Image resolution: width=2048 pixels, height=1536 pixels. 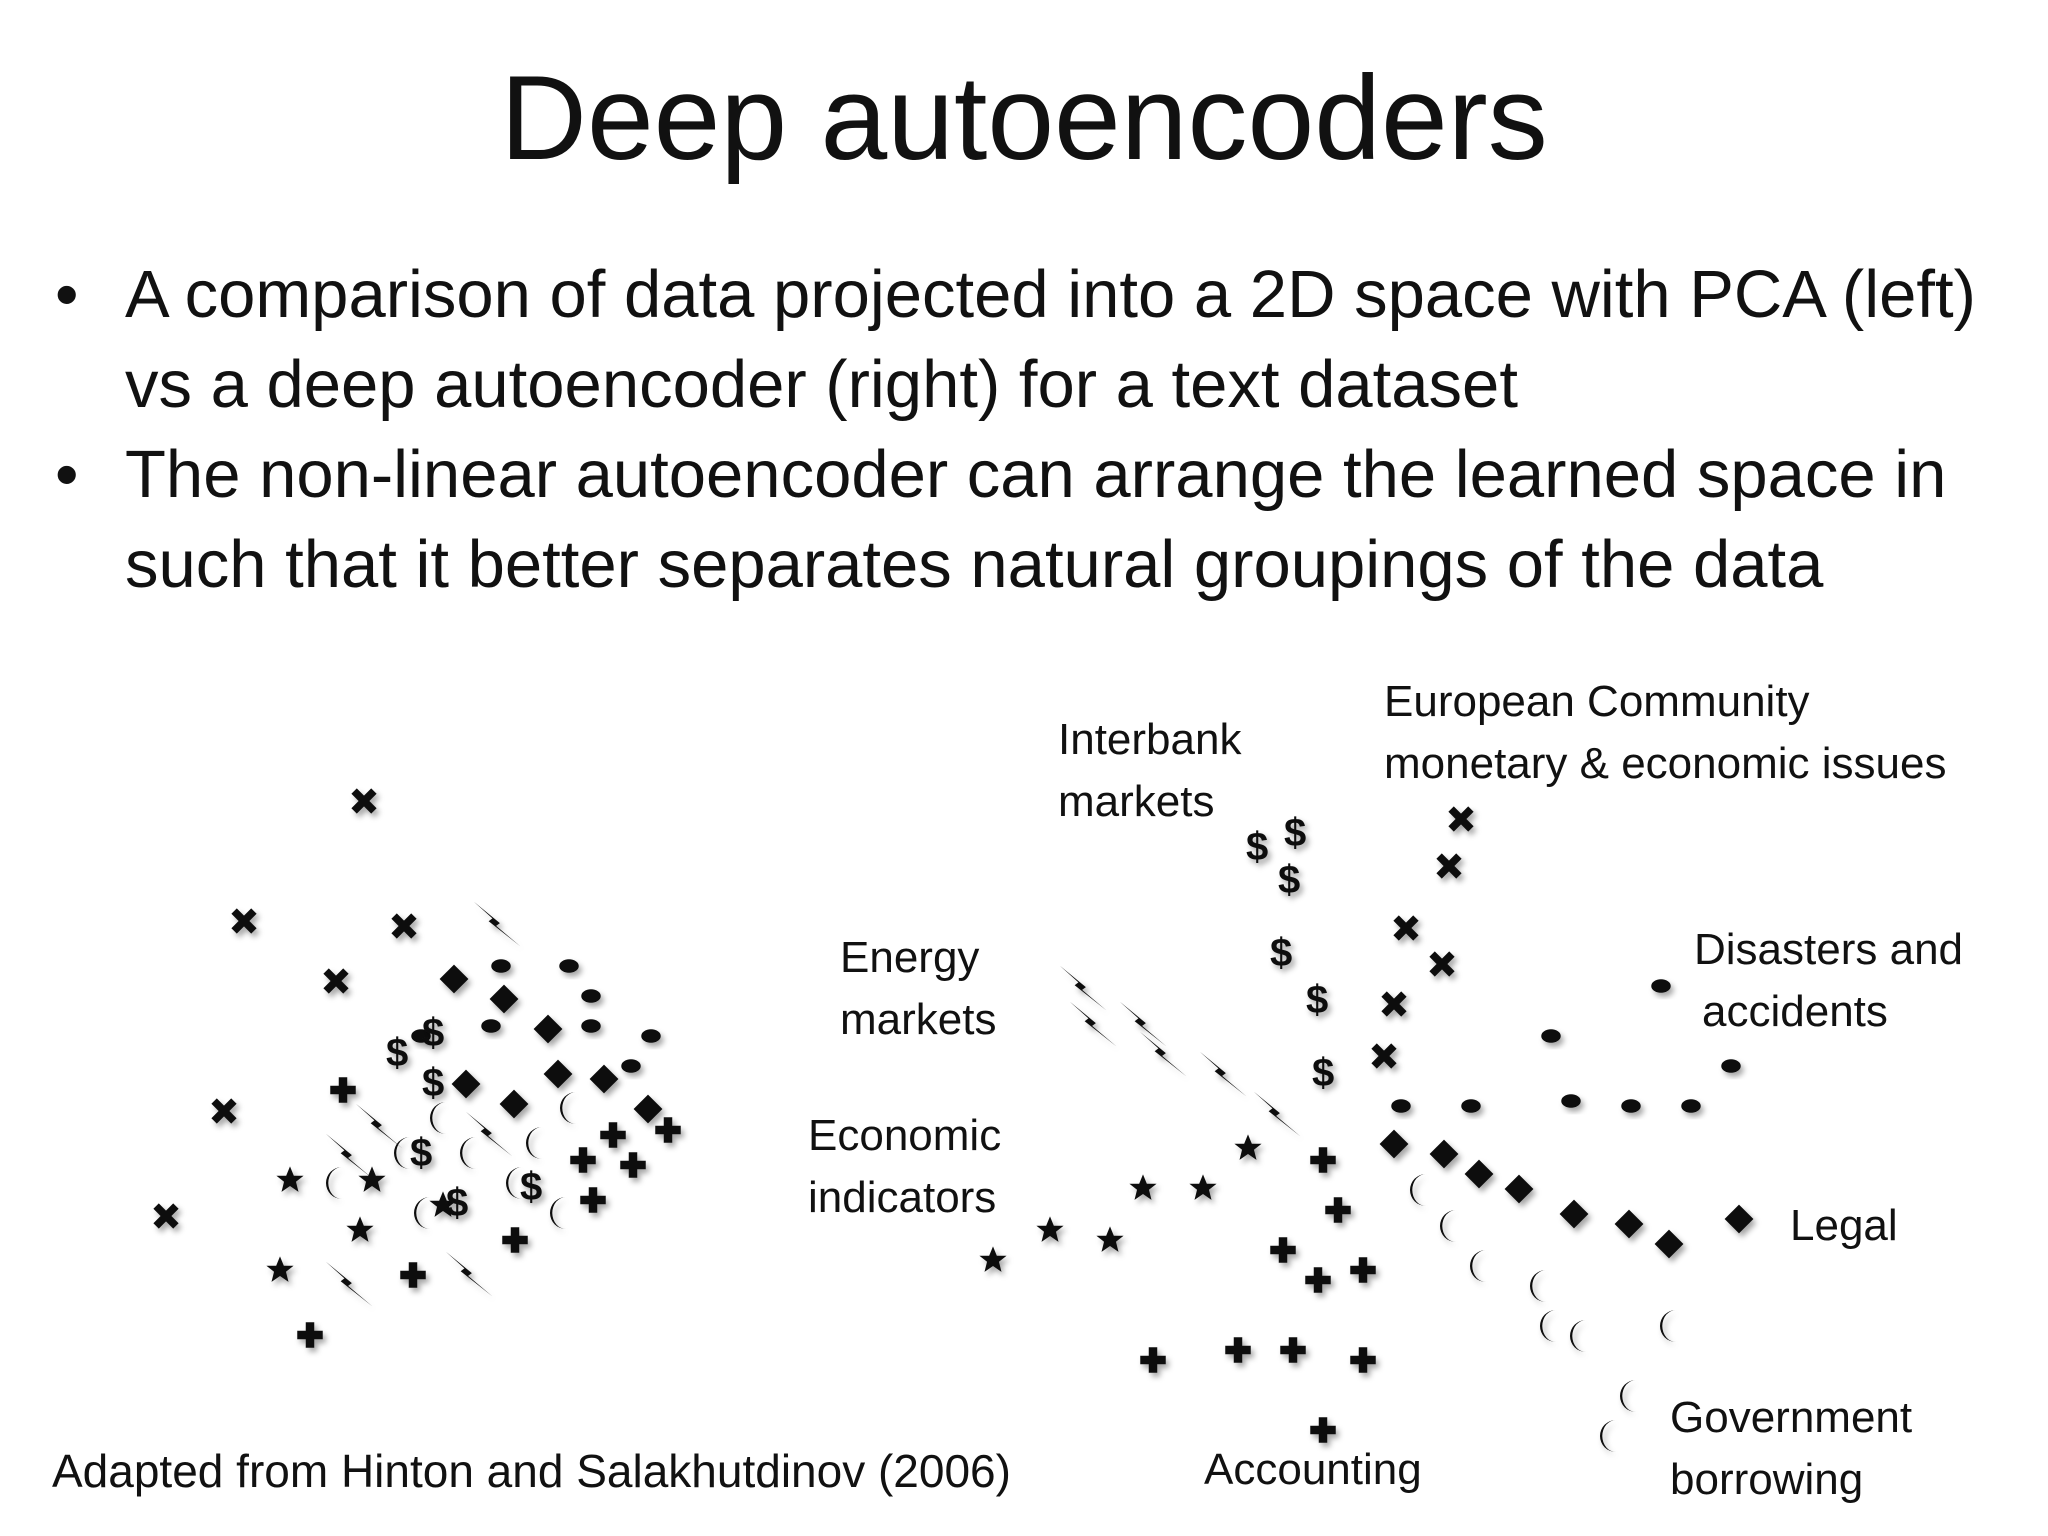 I want to click on label-disasters-line2: accidents, so click(x=1795, y=1011).